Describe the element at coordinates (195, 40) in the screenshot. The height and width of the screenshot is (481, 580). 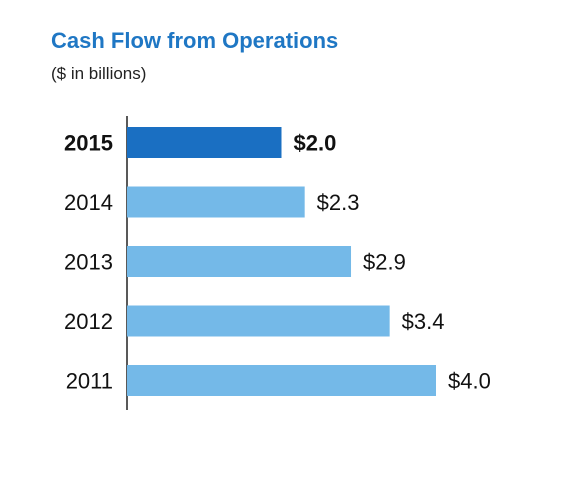
I see `chart-title: Cash Flow from Operations` at that location.